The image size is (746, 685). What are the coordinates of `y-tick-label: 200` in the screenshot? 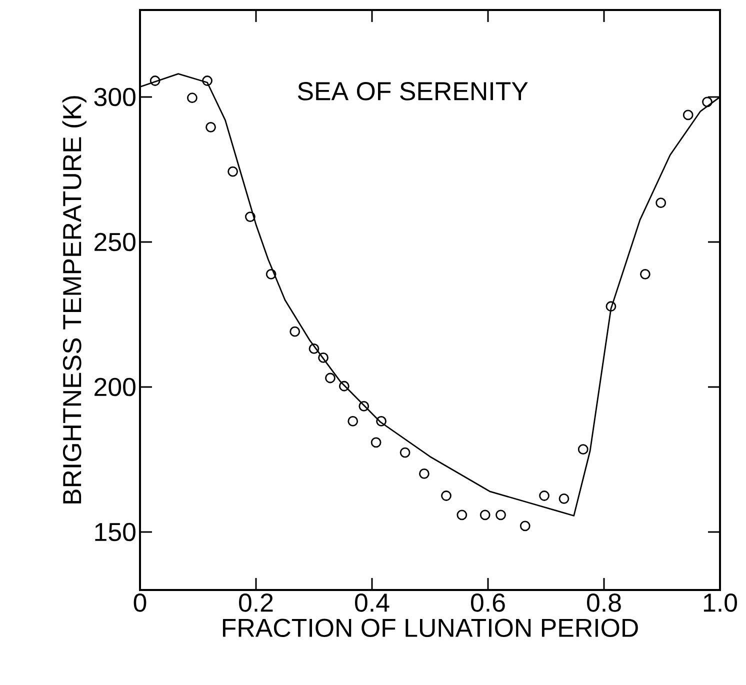 It's located at (115, 387).